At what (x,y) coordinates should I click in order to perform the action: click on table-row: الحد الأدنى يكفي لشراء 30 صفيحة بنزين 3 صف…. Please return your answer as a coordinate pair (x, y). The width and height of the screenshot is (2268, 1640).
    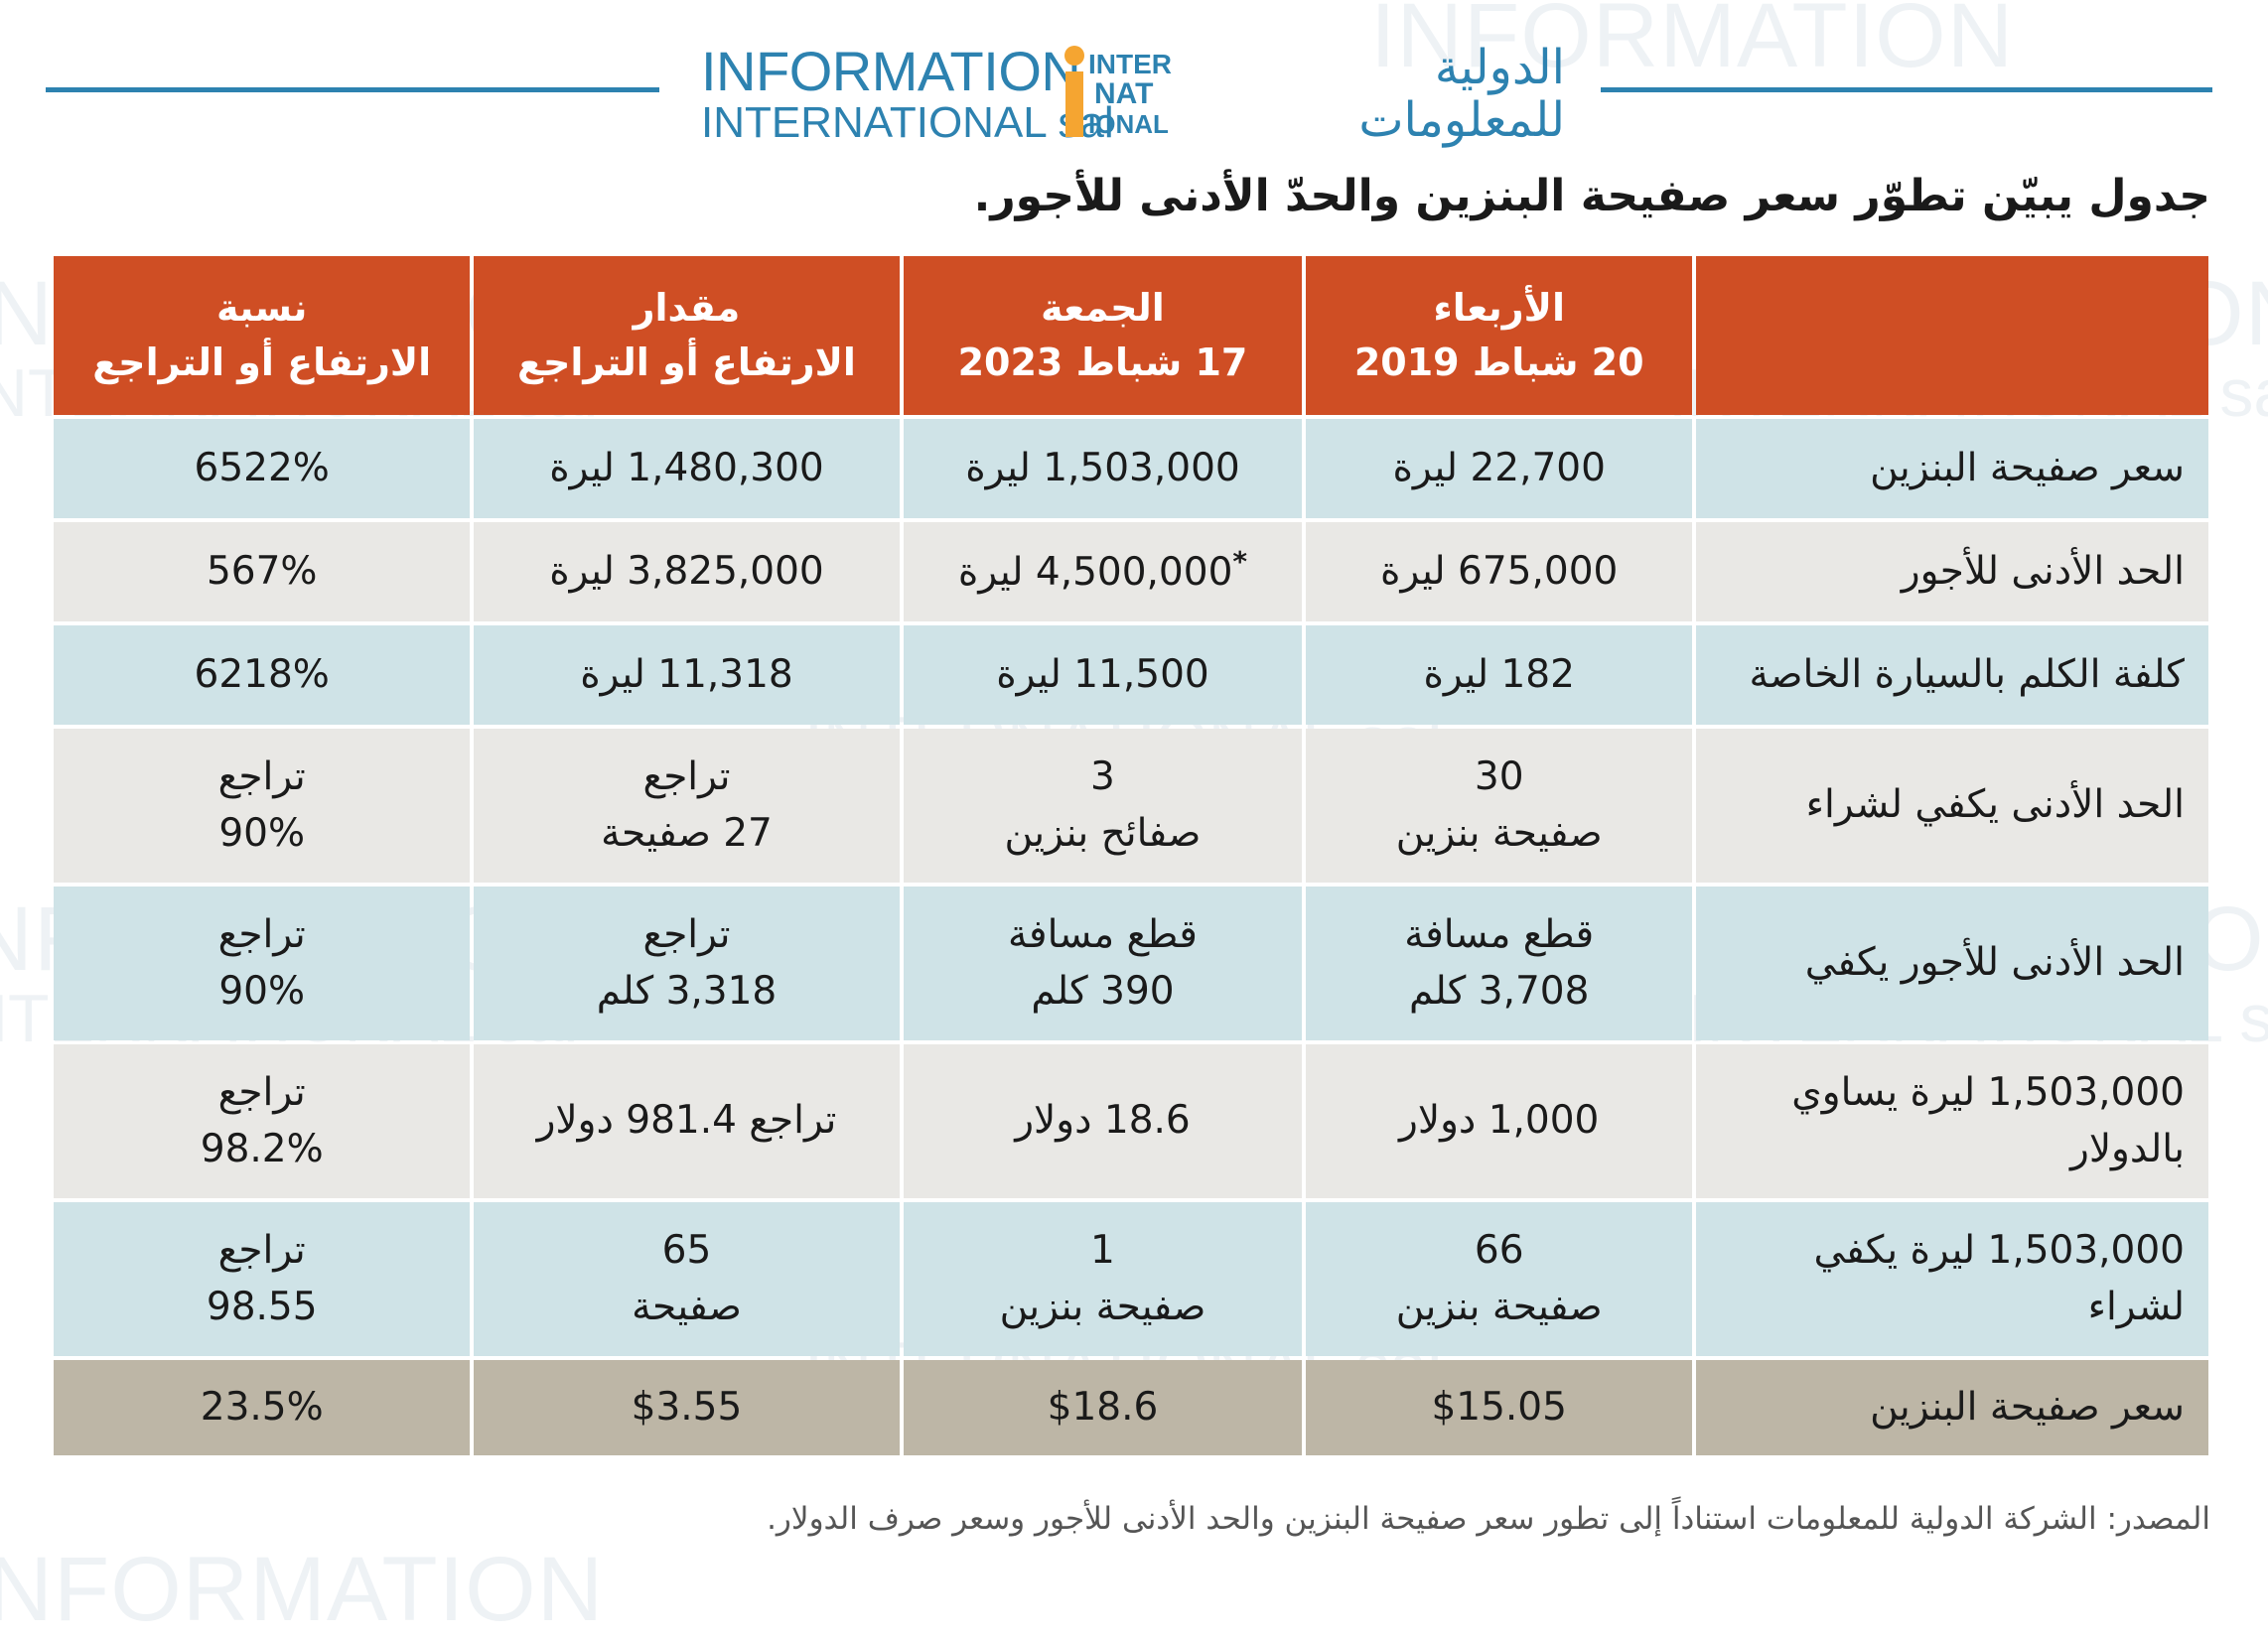
    Looking at the image, I should click on (1131, 806).